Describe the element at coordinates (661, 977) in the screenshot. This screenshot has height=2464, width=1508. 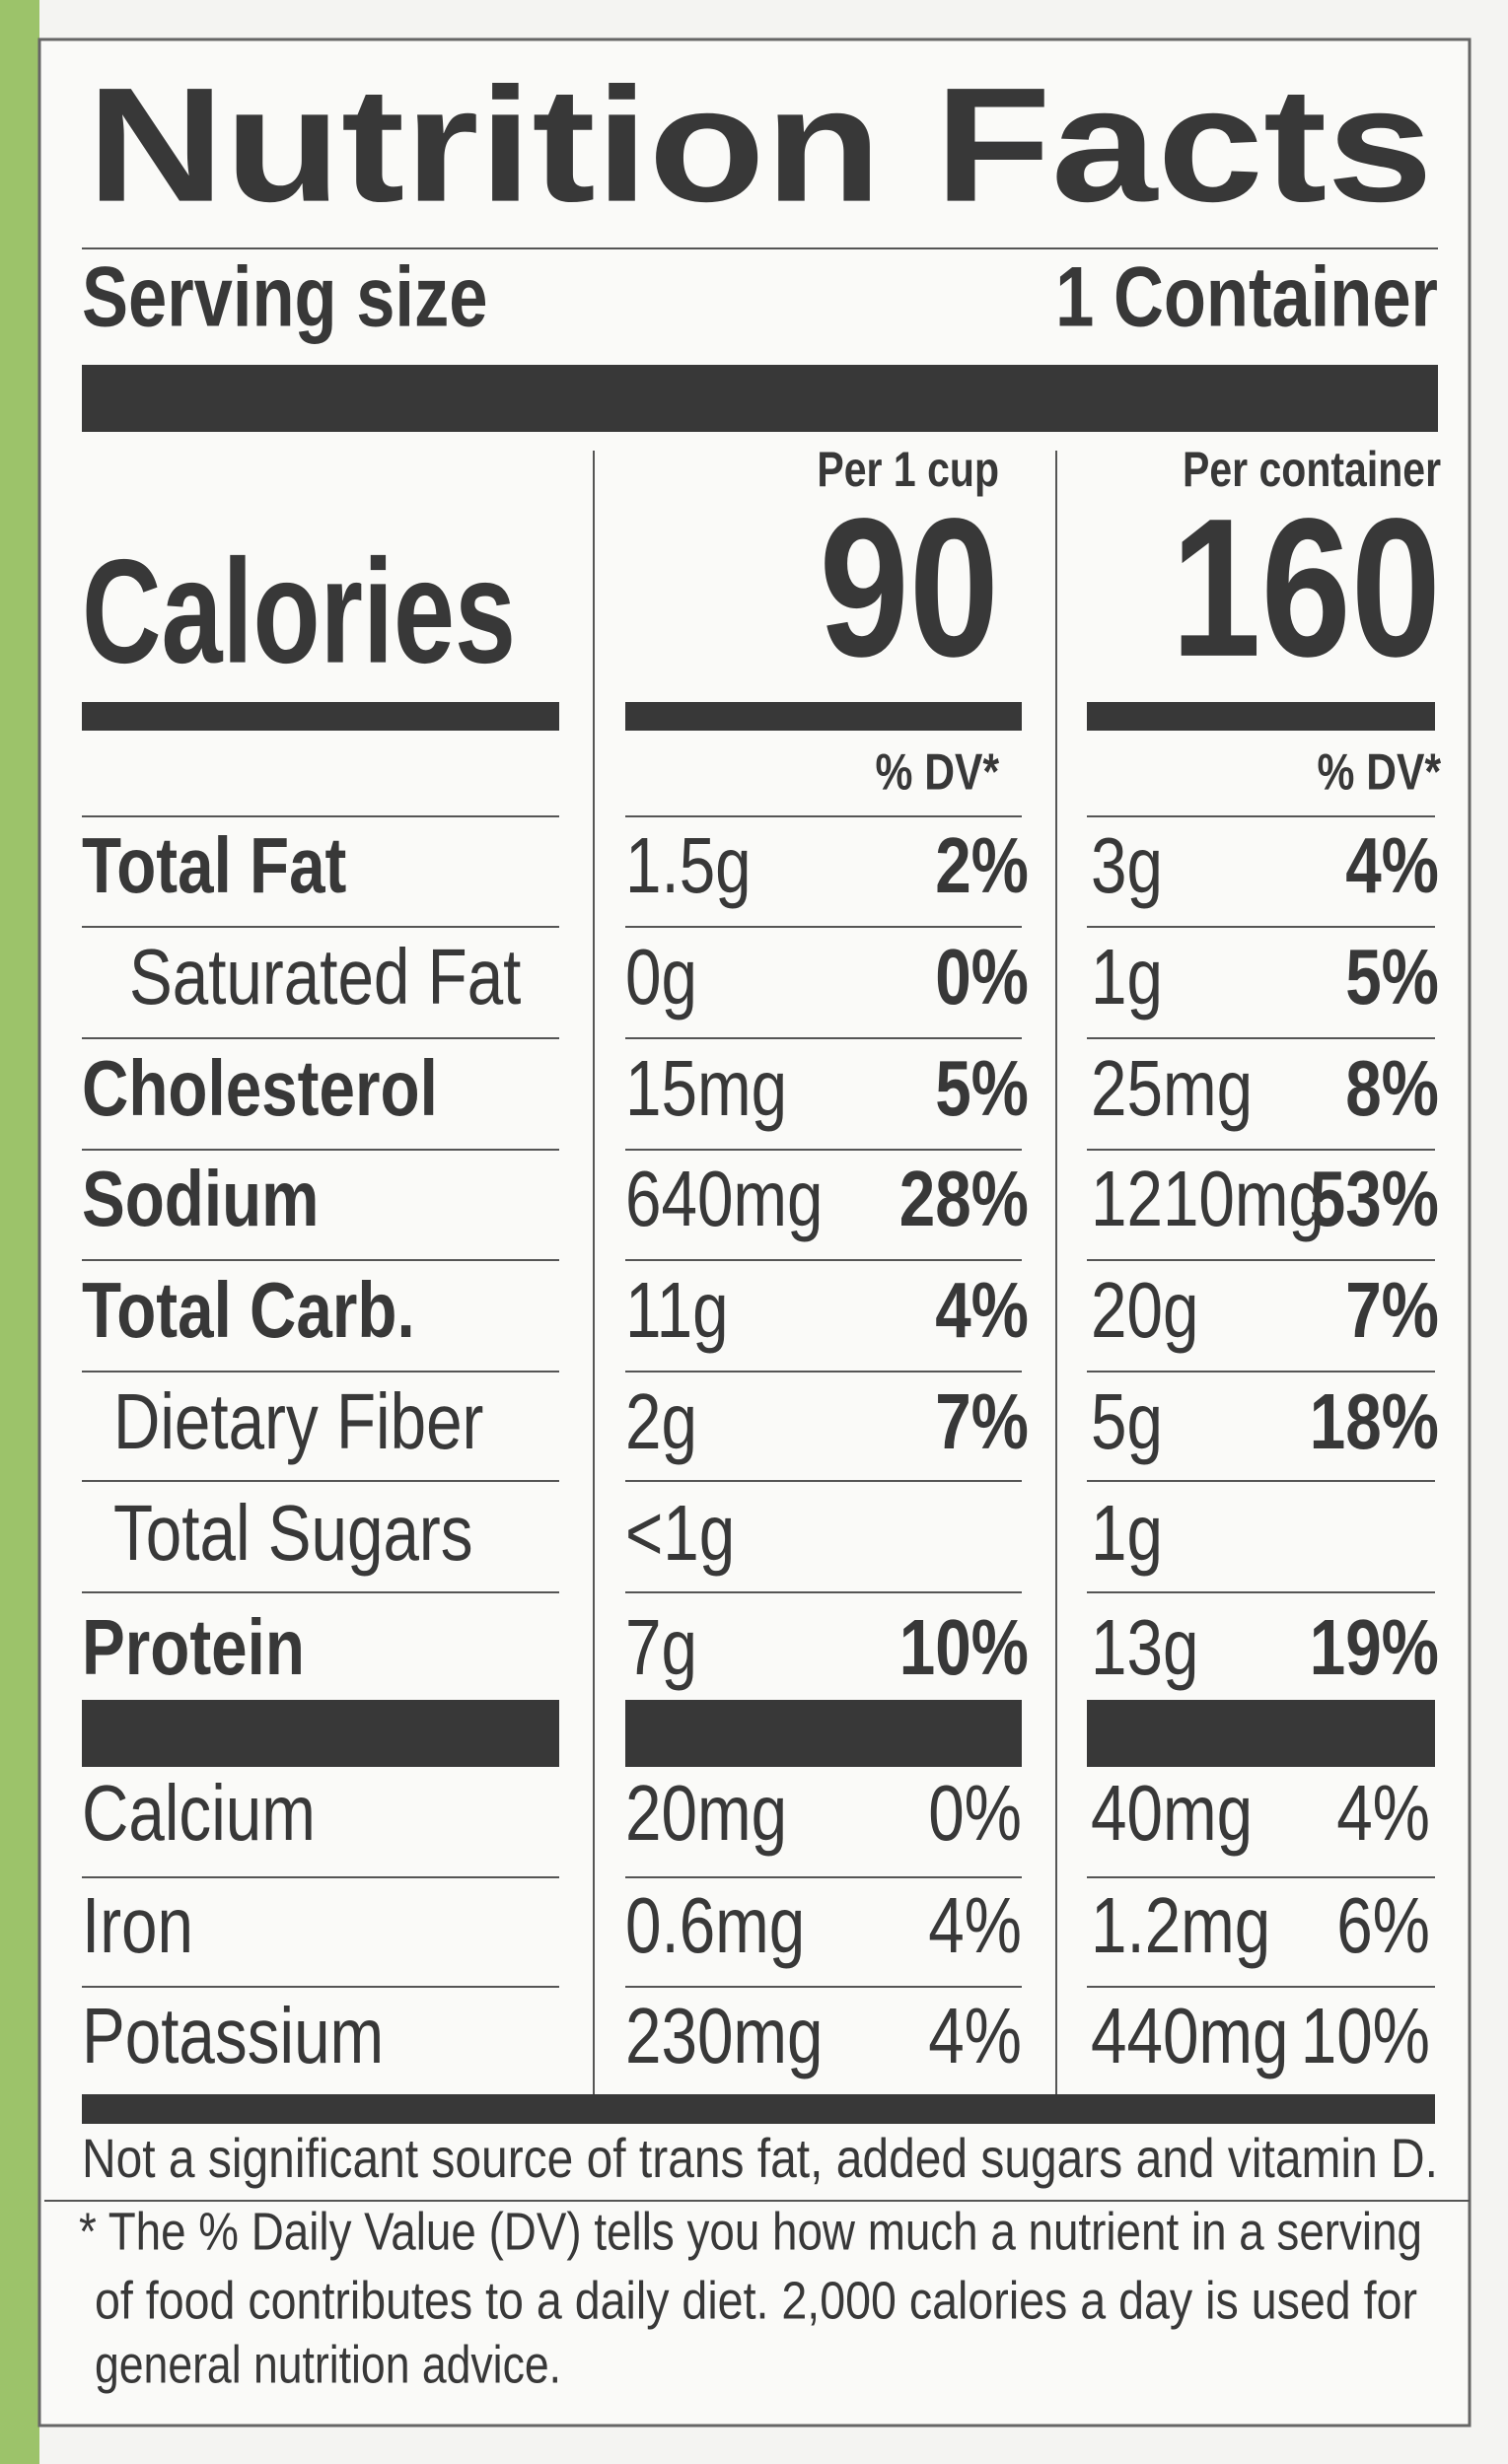
I see `amount: 0g` at that location.